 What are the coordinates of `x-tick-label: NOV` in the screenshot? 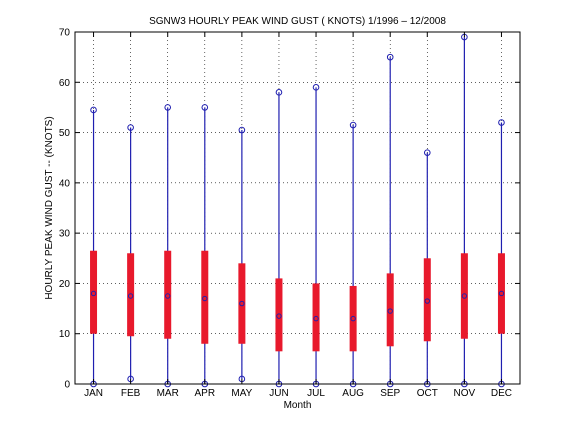 It's located at (465, 393).